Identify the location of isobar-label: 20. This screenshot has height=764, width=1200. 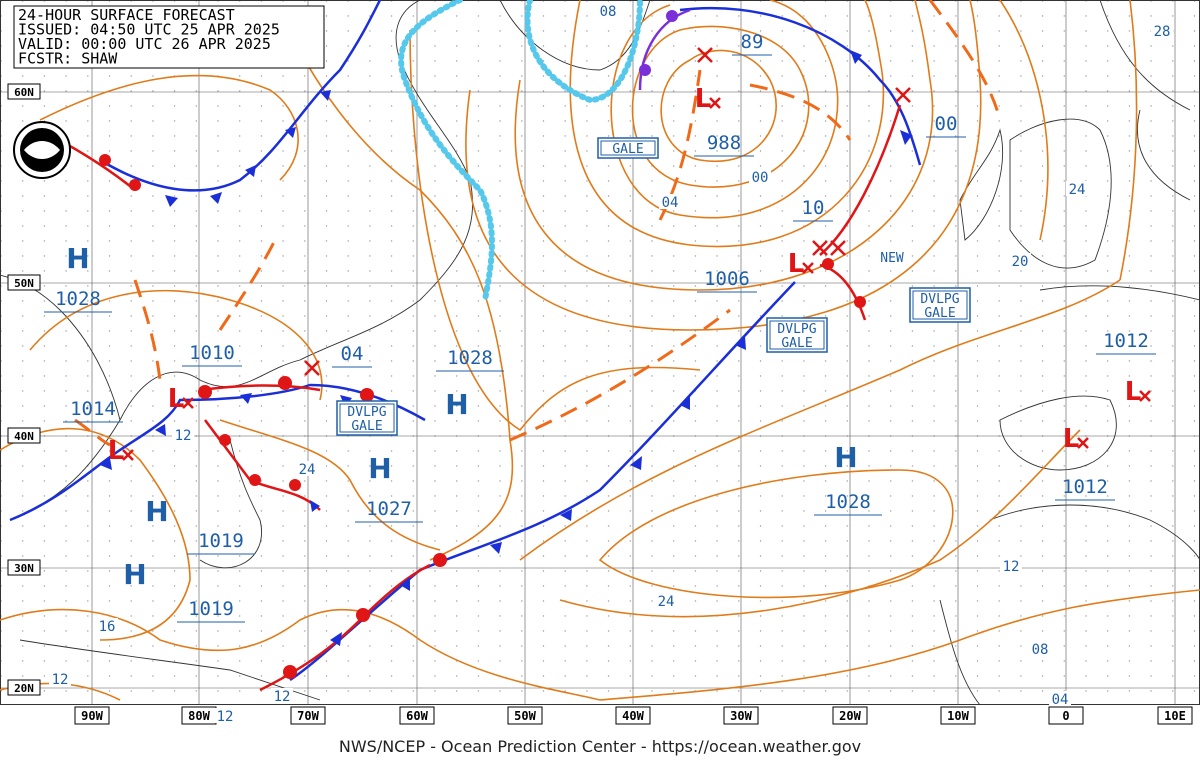
(1020, 262).